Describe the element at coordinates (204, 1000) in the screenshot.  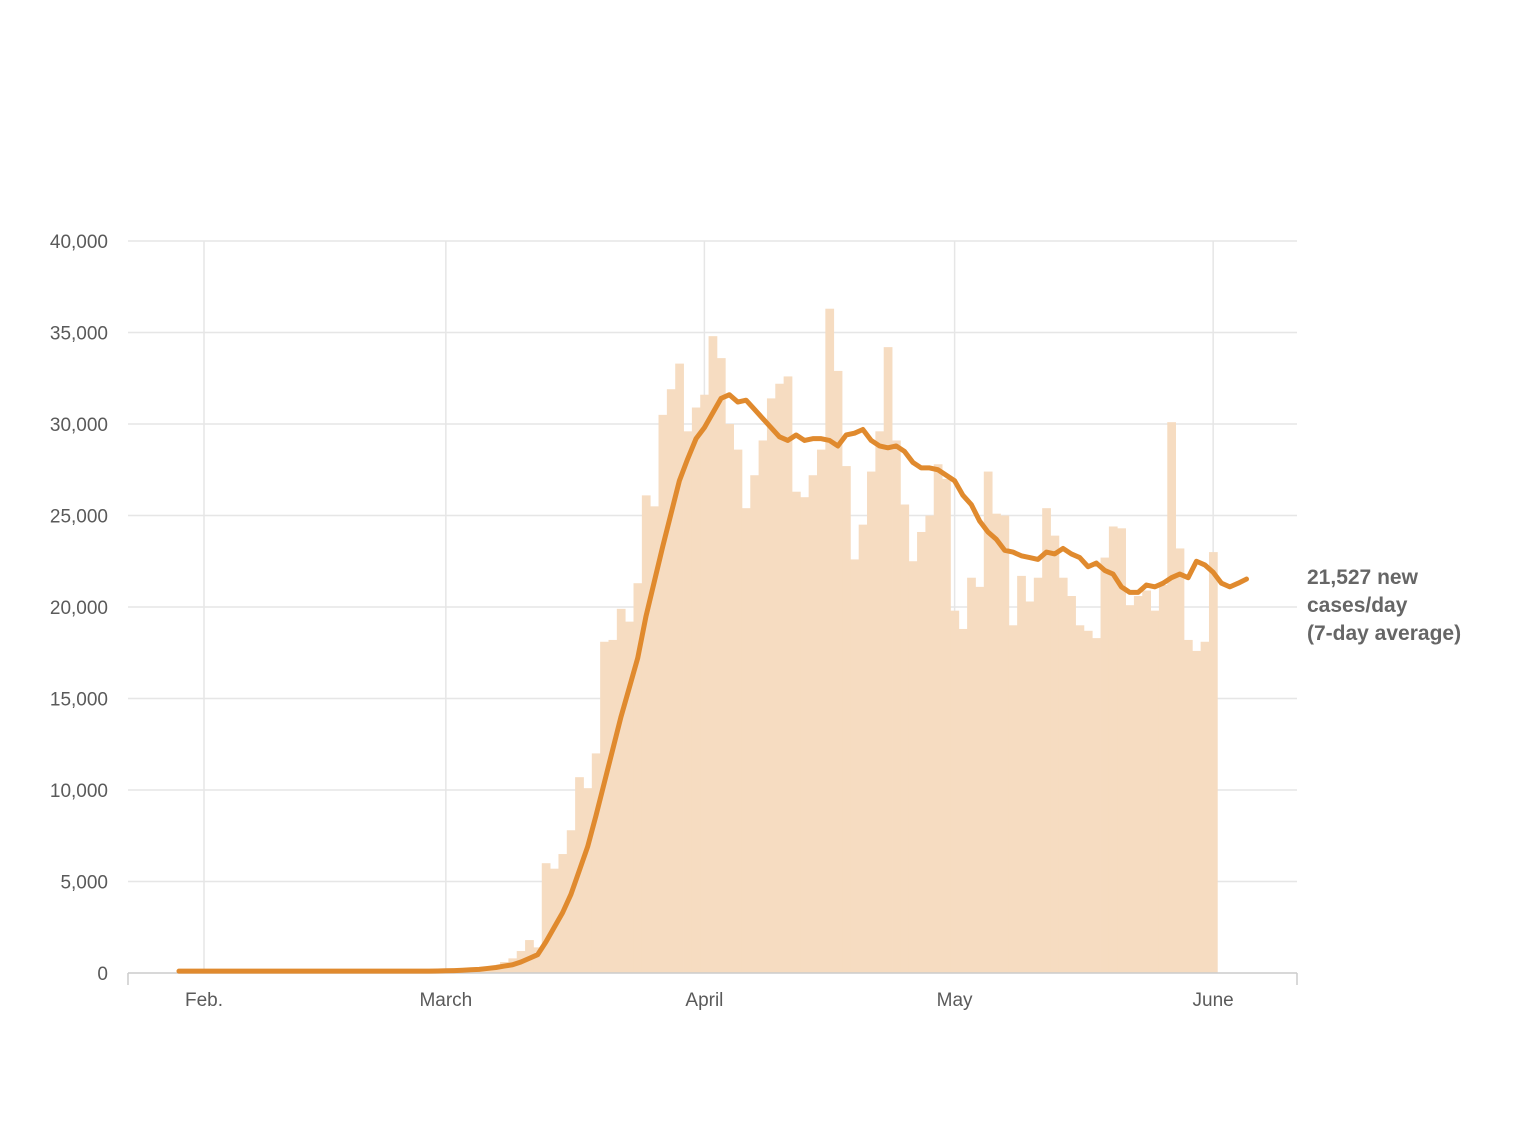
I see `x-tick-label: Feb.` at that location.